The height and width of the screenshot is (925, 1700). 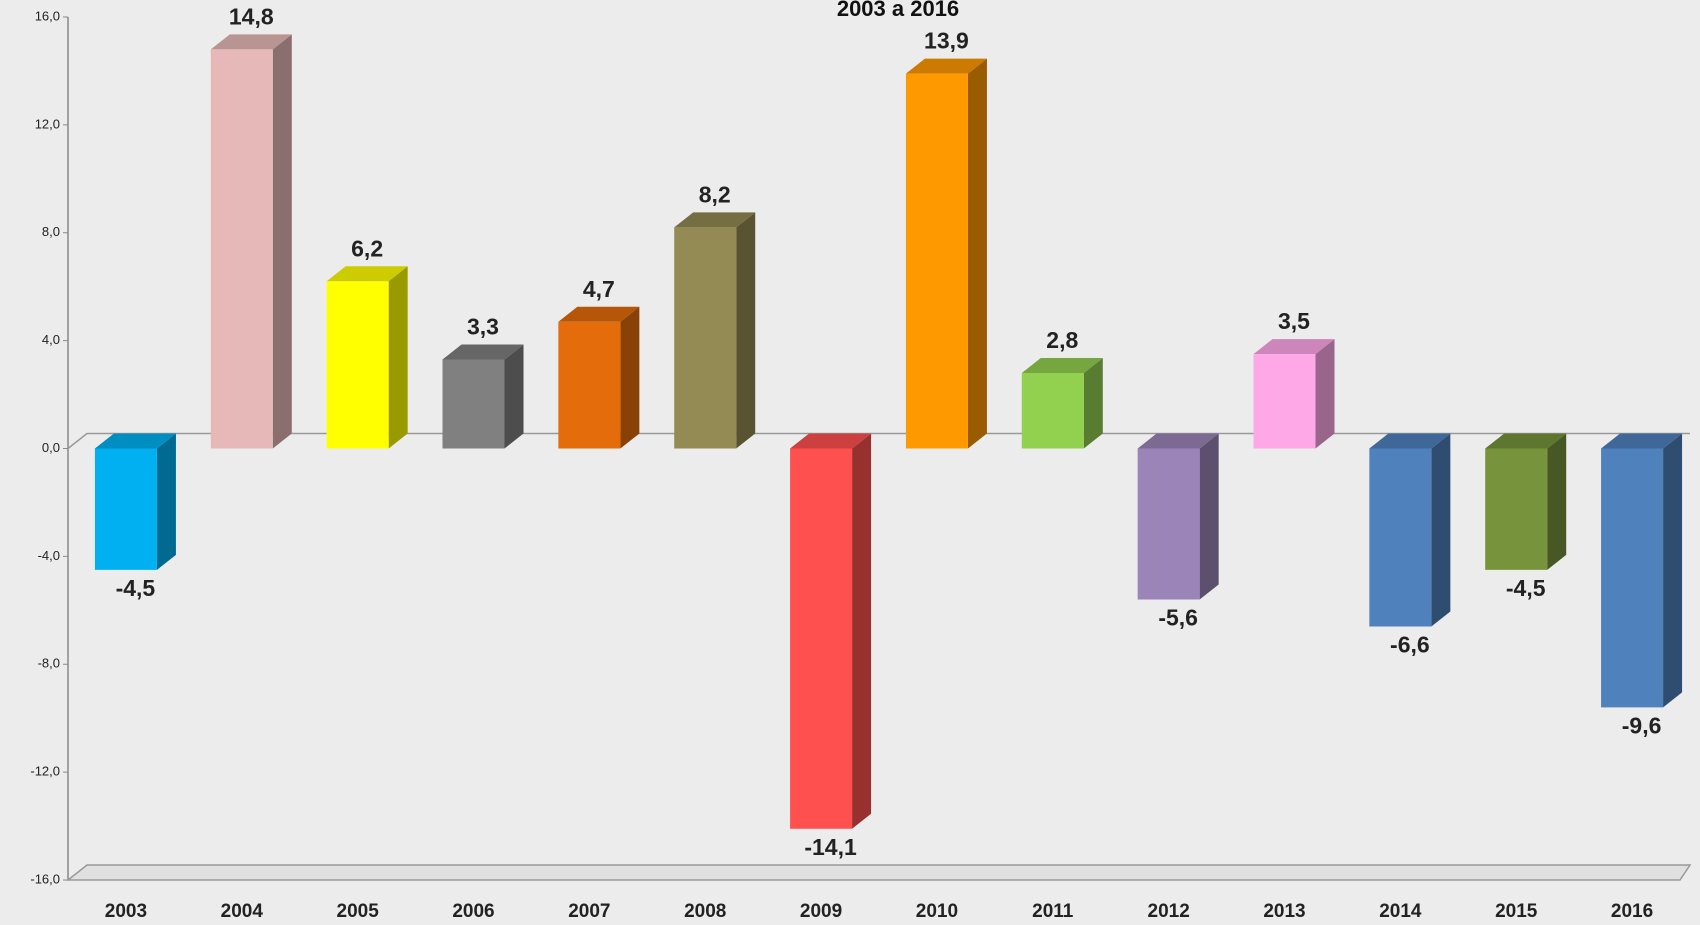 What do you see at coordinates (1400, 911) in the screenshot?
I see `x-tick-label: 2014` at bounding box center [1400, 911].